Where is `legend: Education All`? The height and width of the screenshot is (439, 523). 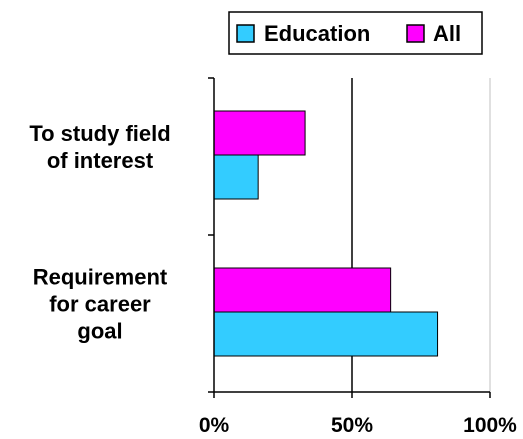 legend: Education All is located at coordinates (355, 33).